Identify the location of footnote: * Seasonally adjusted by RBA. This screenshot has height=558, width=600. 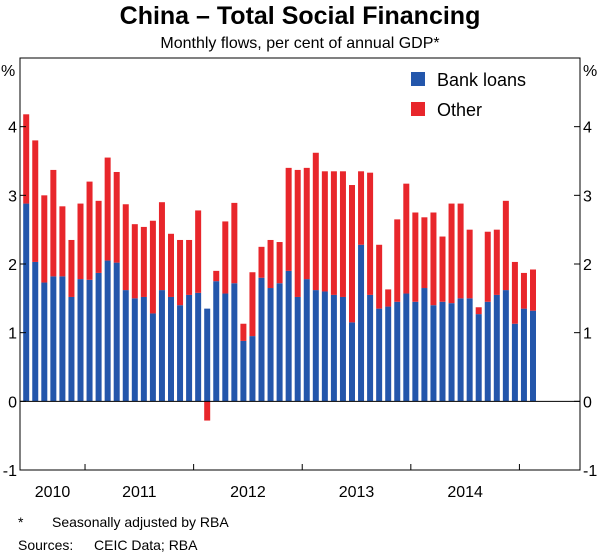
(123, 522).